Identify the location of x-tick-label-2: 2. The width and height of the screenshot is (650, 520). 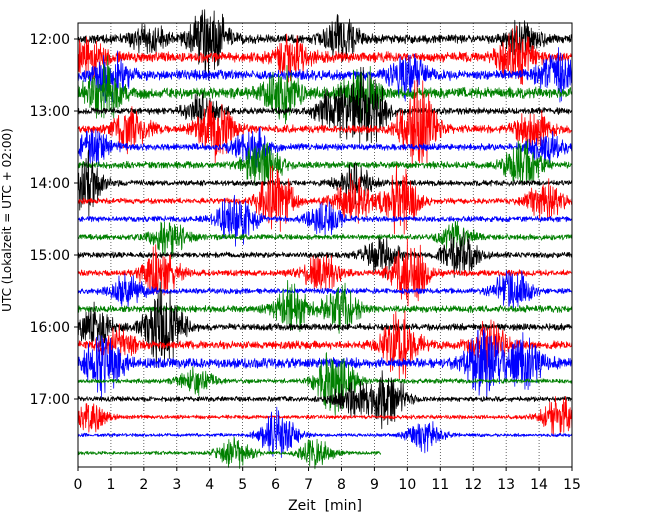
(143, 485).